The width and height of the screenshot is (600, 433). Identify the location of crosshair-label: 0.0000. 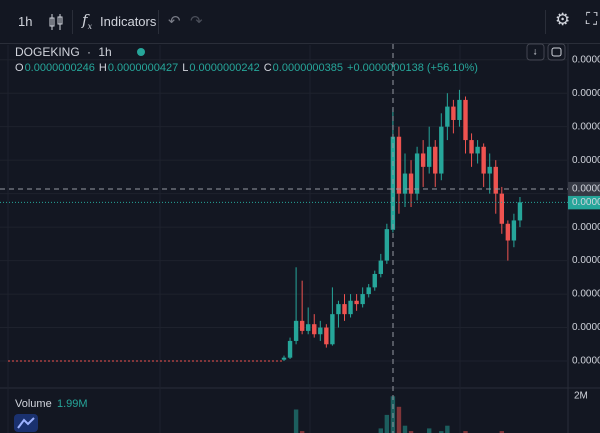
(586, 189).